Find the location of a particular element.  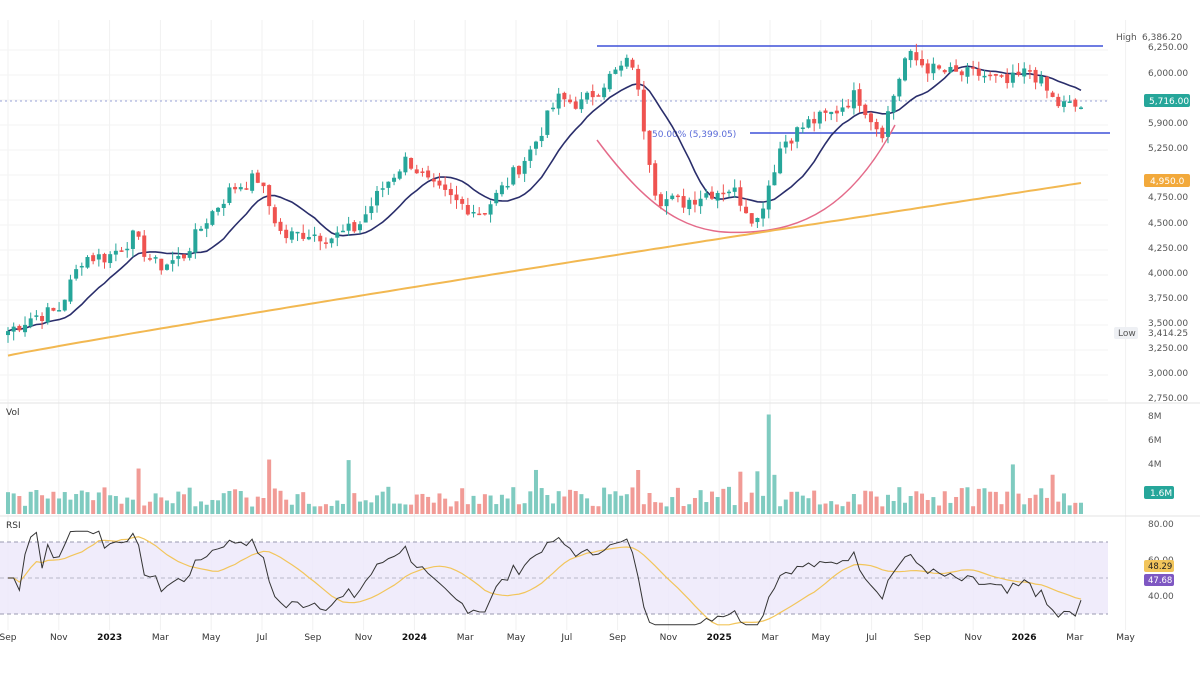

price-tick: 2,750.00 is located at coordinates (1168, 399).